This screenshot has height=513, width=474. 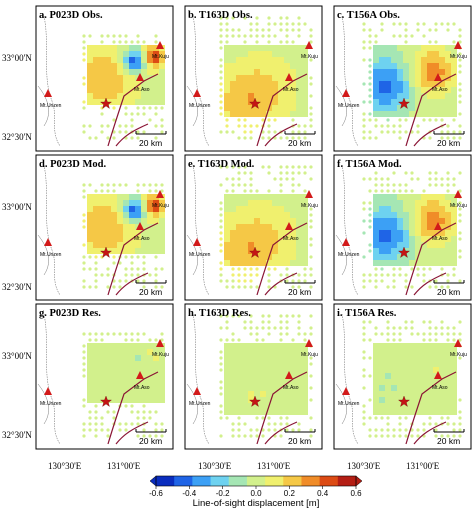 What do you see at coordinates (221, 164) in the screenshot?
I see `panel-title: e. T163D Mod.` at bounding box center [221, 164].